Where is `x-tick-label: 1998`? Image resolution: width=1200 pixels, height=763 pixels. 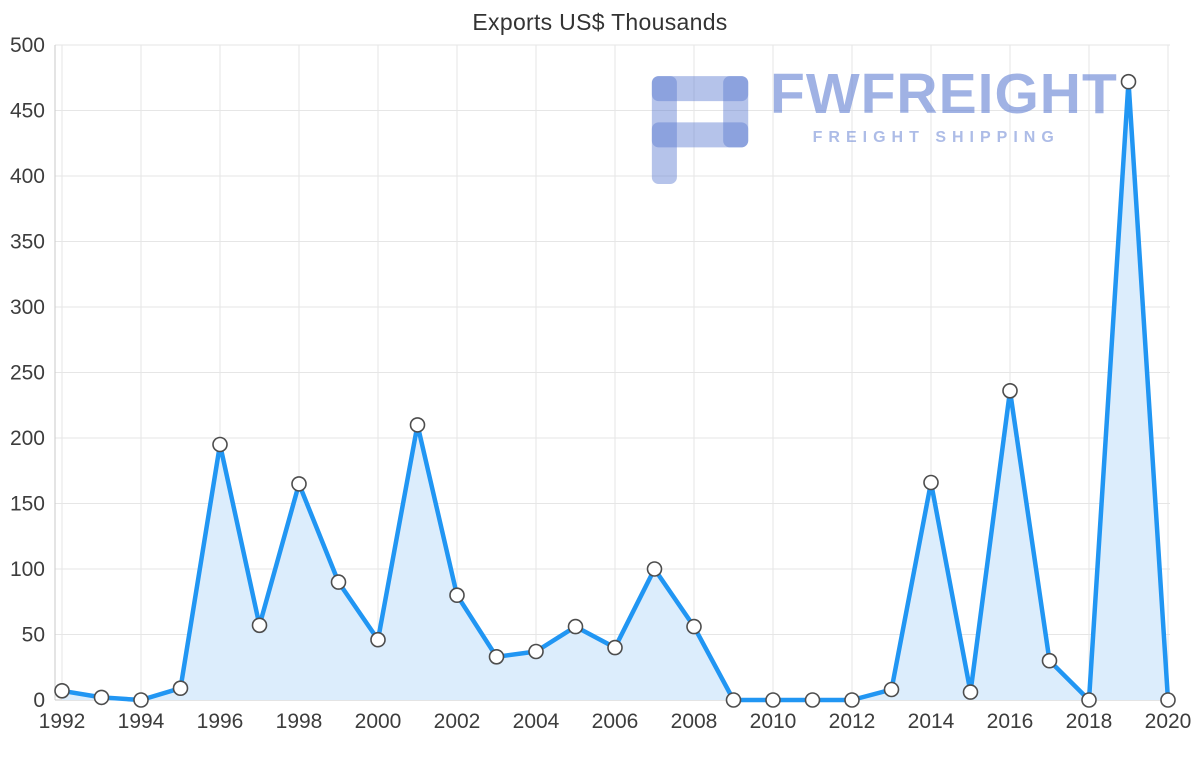
x-tick-label: 1998 is located at coordinates (299, 721).